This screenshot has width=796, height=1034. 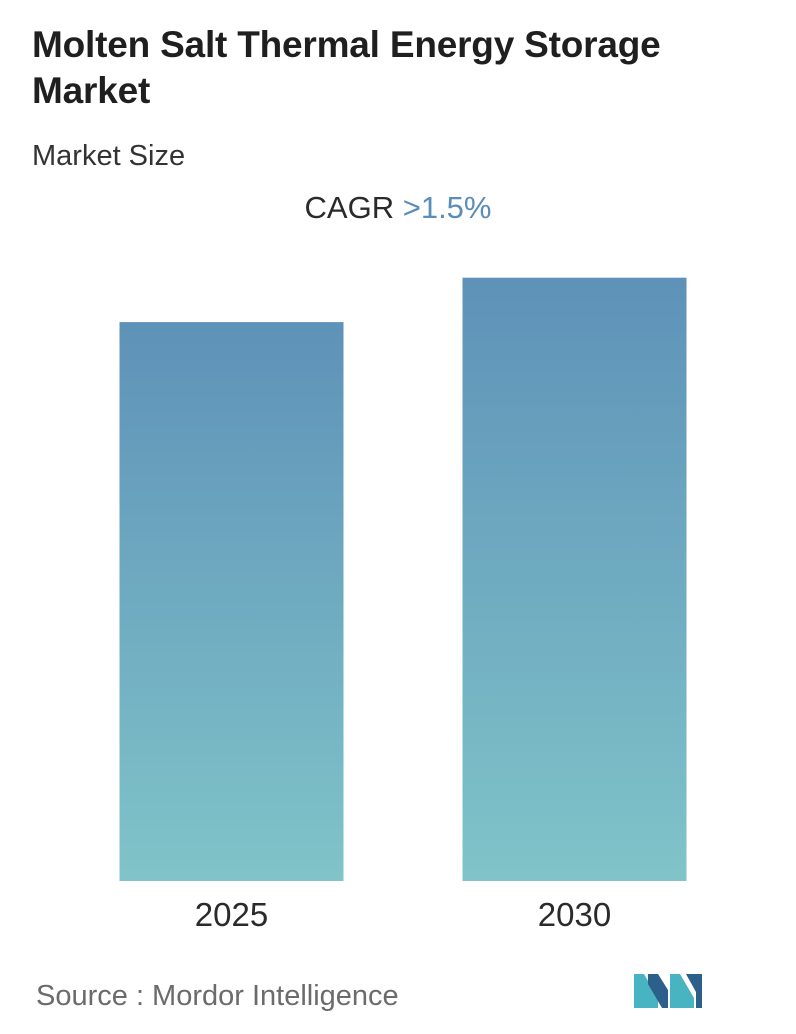 What do you see at coordinates (403, 914) in the screenshot?
I see `x-tick-labels: 2025 2030` at bounding box center [403, 914].